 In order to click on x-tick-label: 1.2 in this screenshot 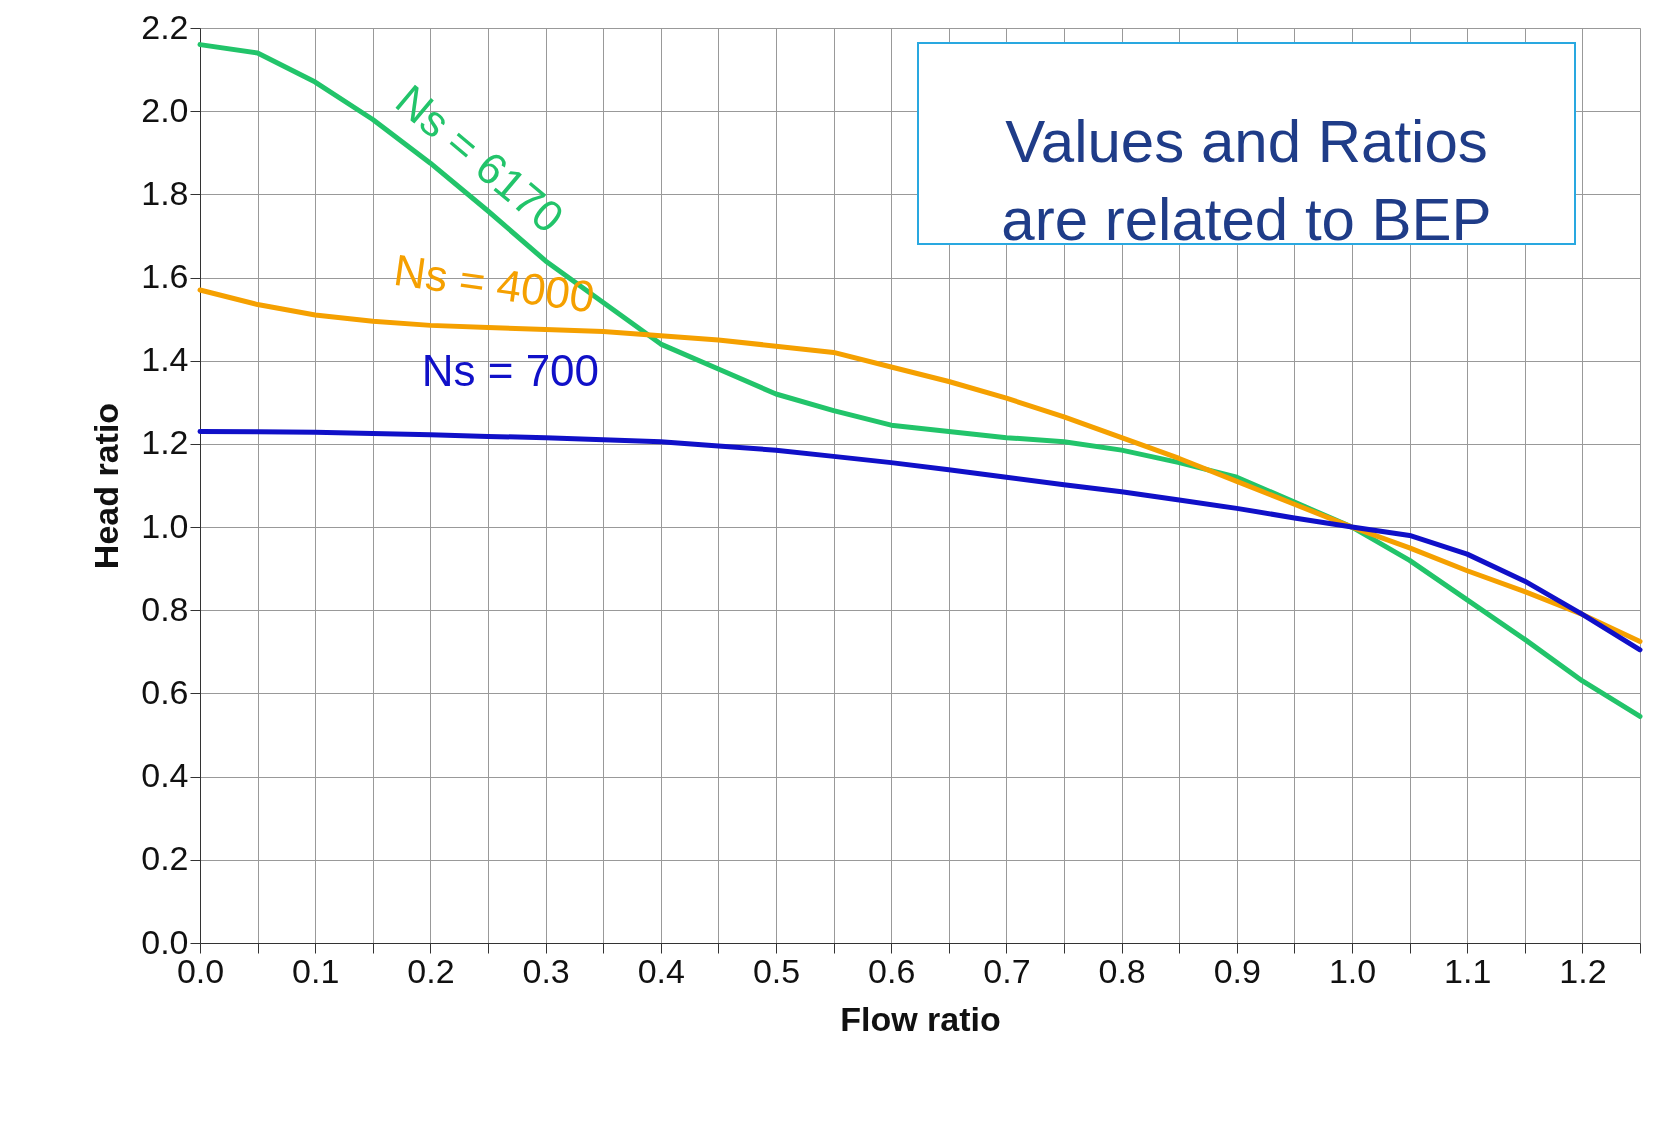, I will do `click(1583, 970)`.